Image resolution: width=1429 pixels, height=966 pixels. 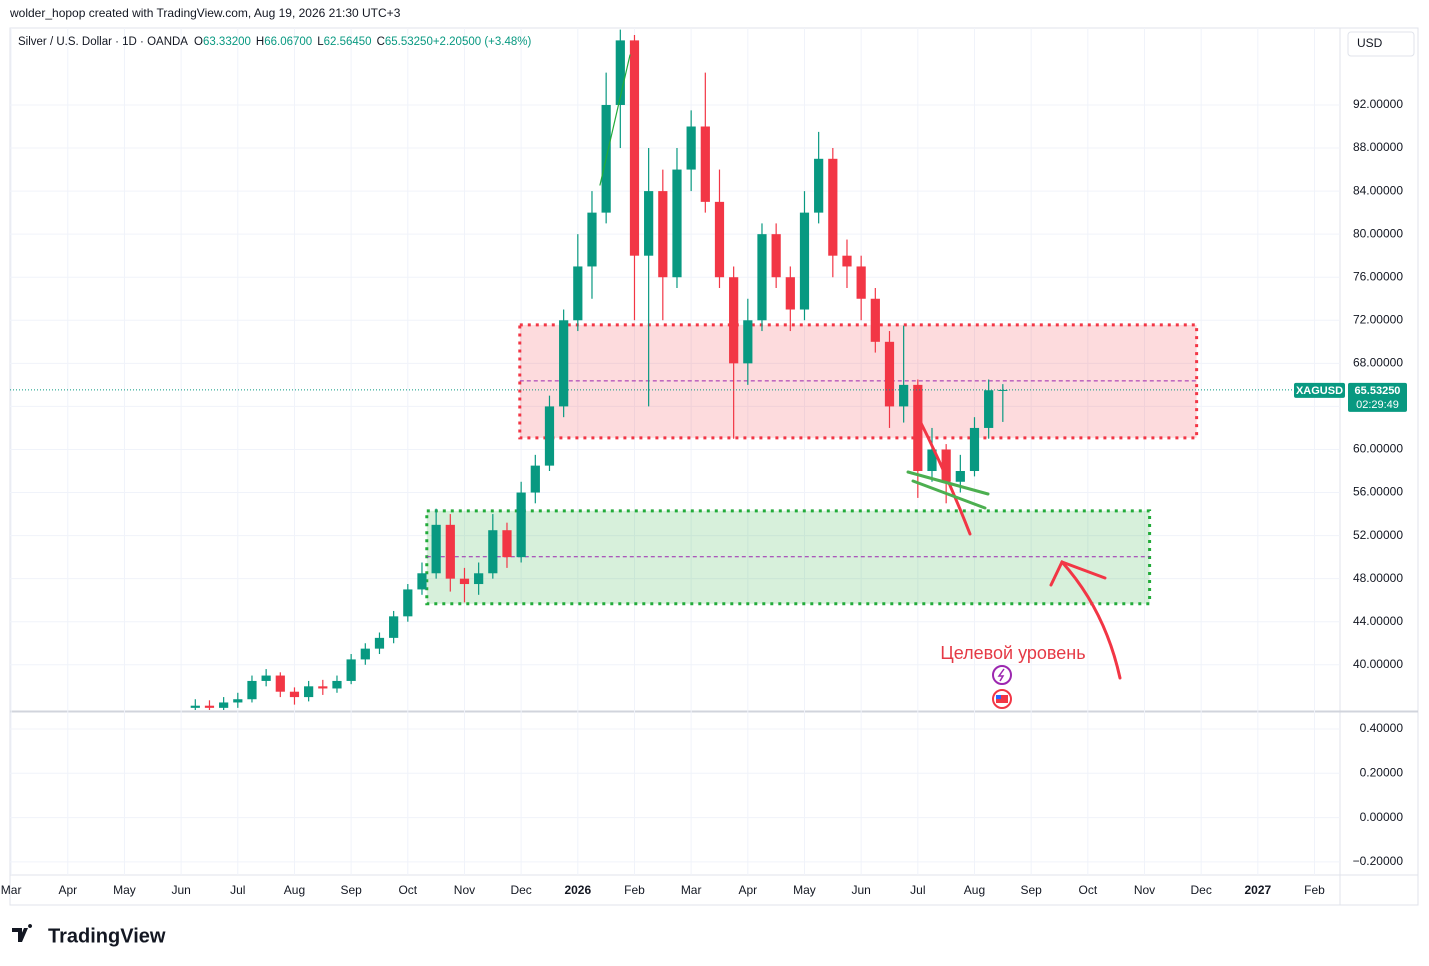 I want to click on y-tick-label: 40.00000, so click(x=1378, y=664).